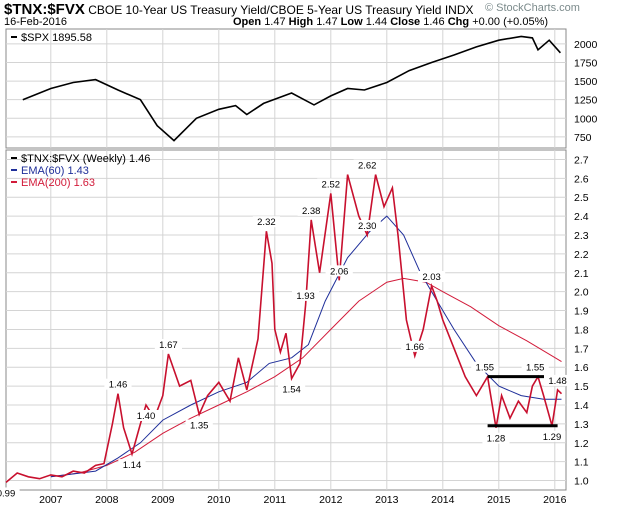 Image resolution: width=620 pixels, height=514 pixels. I want to click on ratio-y-tick-label: 1.7, so click(581, 349).